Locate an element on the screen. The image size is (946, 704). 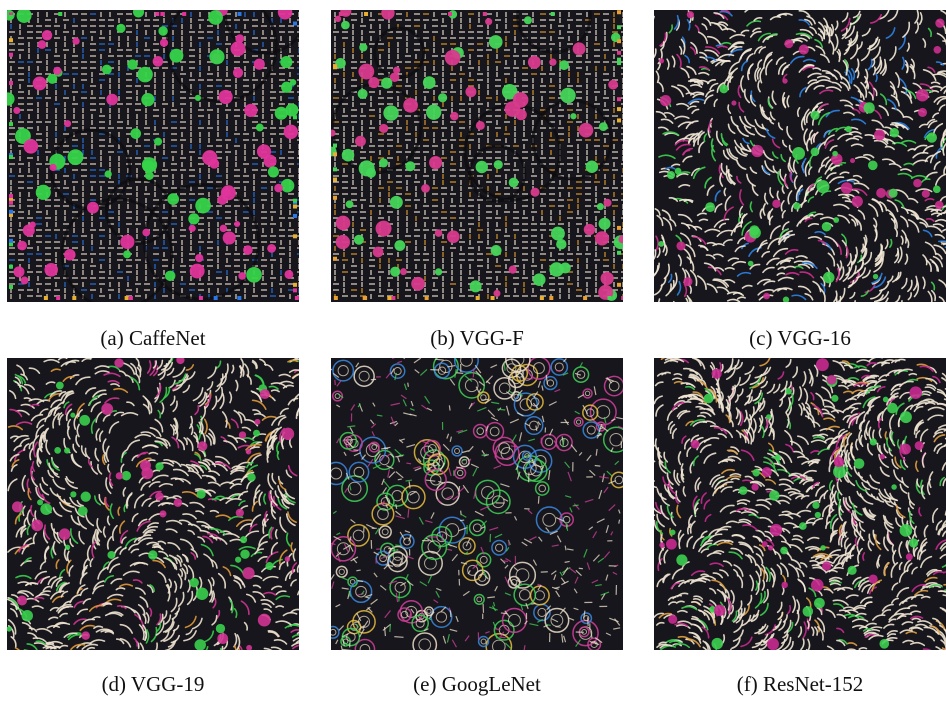
caption-resnet-152: (f) ResNet-152 is located at coordinates (800, 684).